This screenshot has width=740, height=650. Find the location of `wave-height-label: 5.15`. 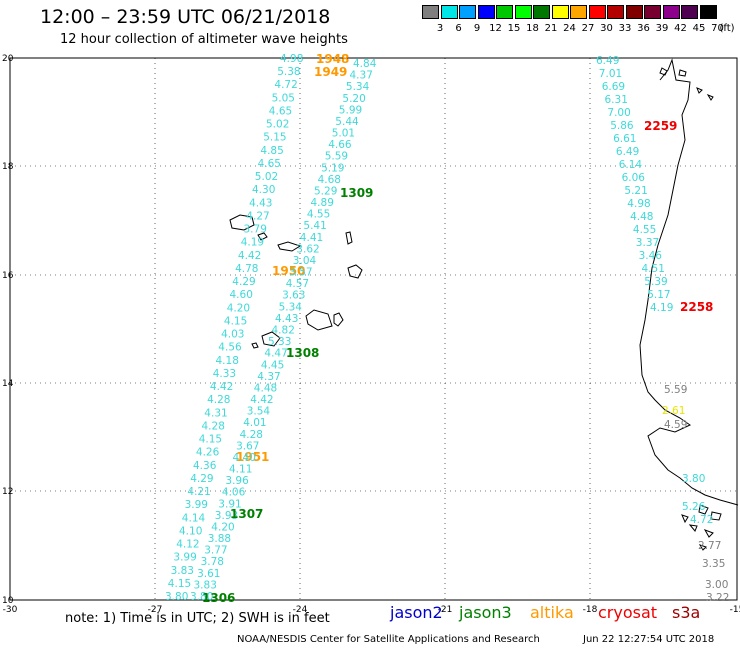

wave-height-label: 5.15 is located at coordinates (274, 138).